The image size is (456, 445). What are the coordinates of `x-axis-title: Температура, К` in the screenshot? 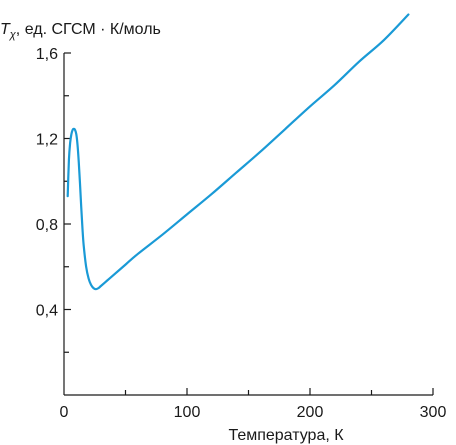 It's located at (286, 435).